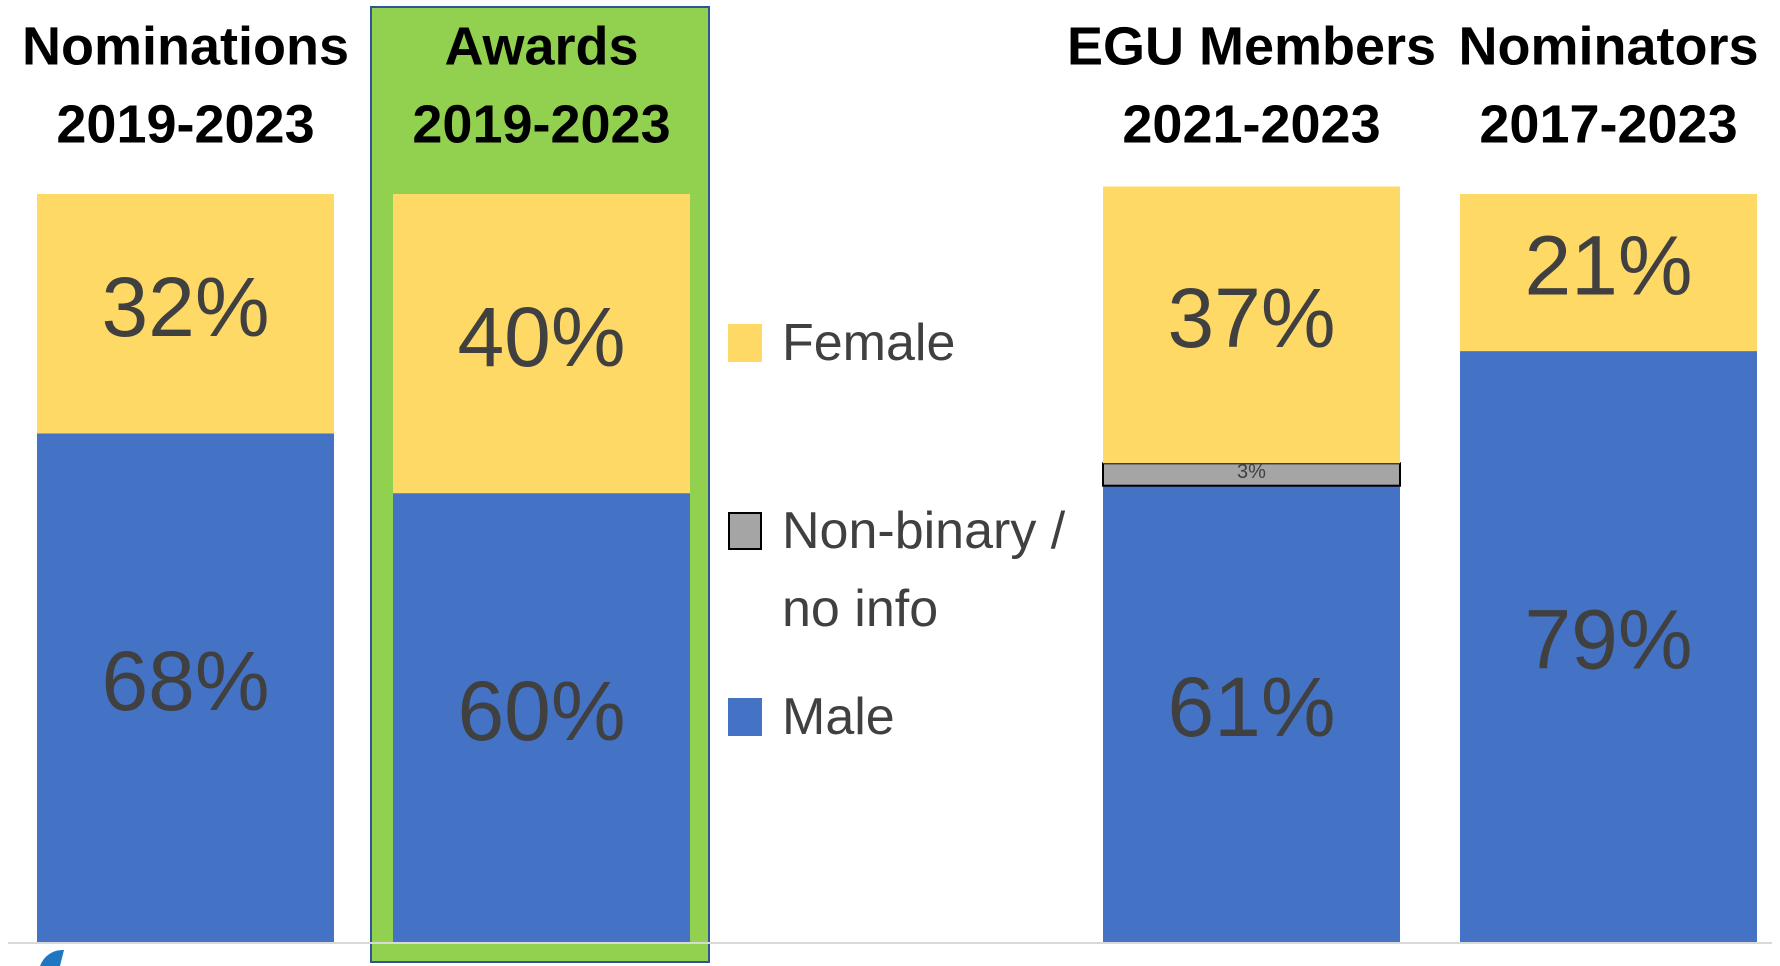 The height and width of the screenshot is (966, 1780). Describe the element at coordinates (924, 570) in the screenshot. I see `legend-label: Non-binary / no info` at that location.